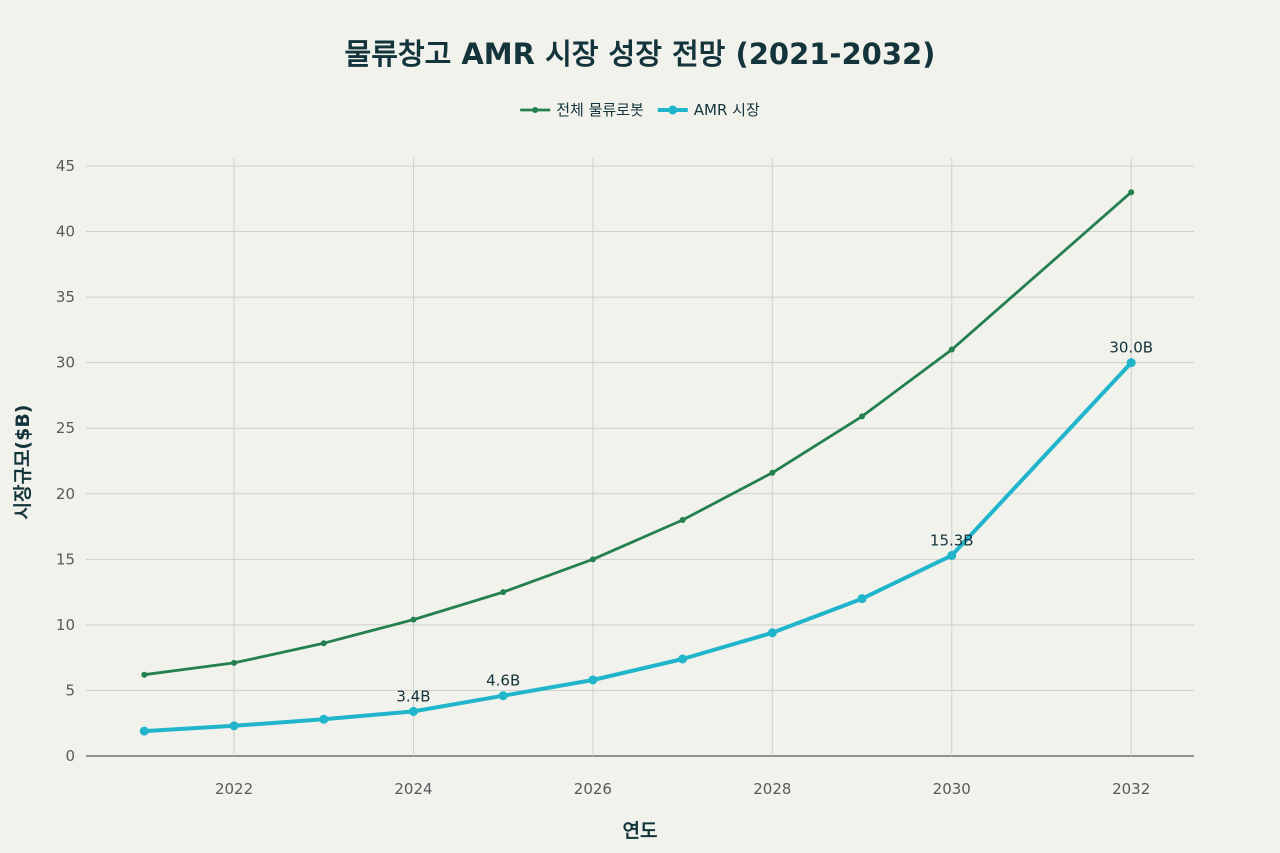  What do you see at coordinates (65, 297) in the screenshot?
I see `y-tick-label: 35` at bounding box center [65, 297].